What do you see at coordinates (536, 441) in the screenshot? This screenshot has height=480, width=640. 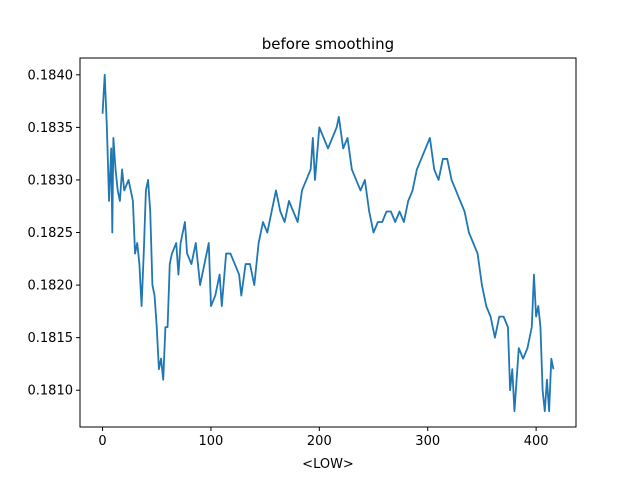 I see `x-tick-label: 400` at bounding box center [536, 441].